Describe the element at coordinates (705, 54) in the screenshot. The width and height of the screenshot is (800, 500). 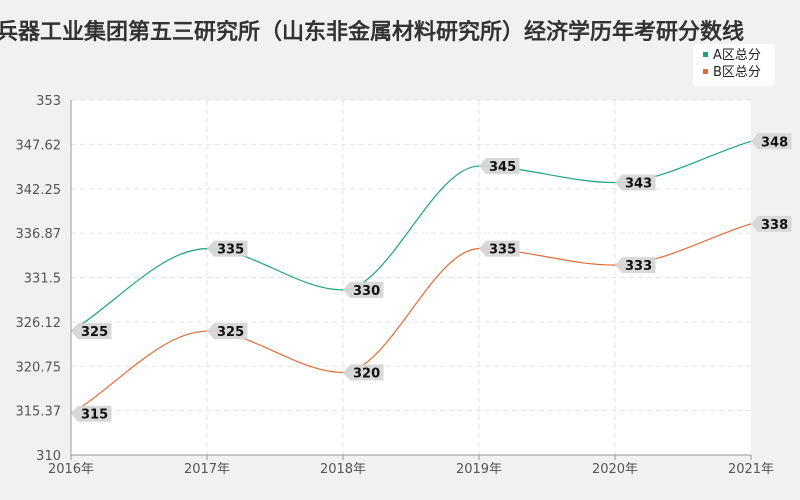
I see `legend-swatch-a` at that location.